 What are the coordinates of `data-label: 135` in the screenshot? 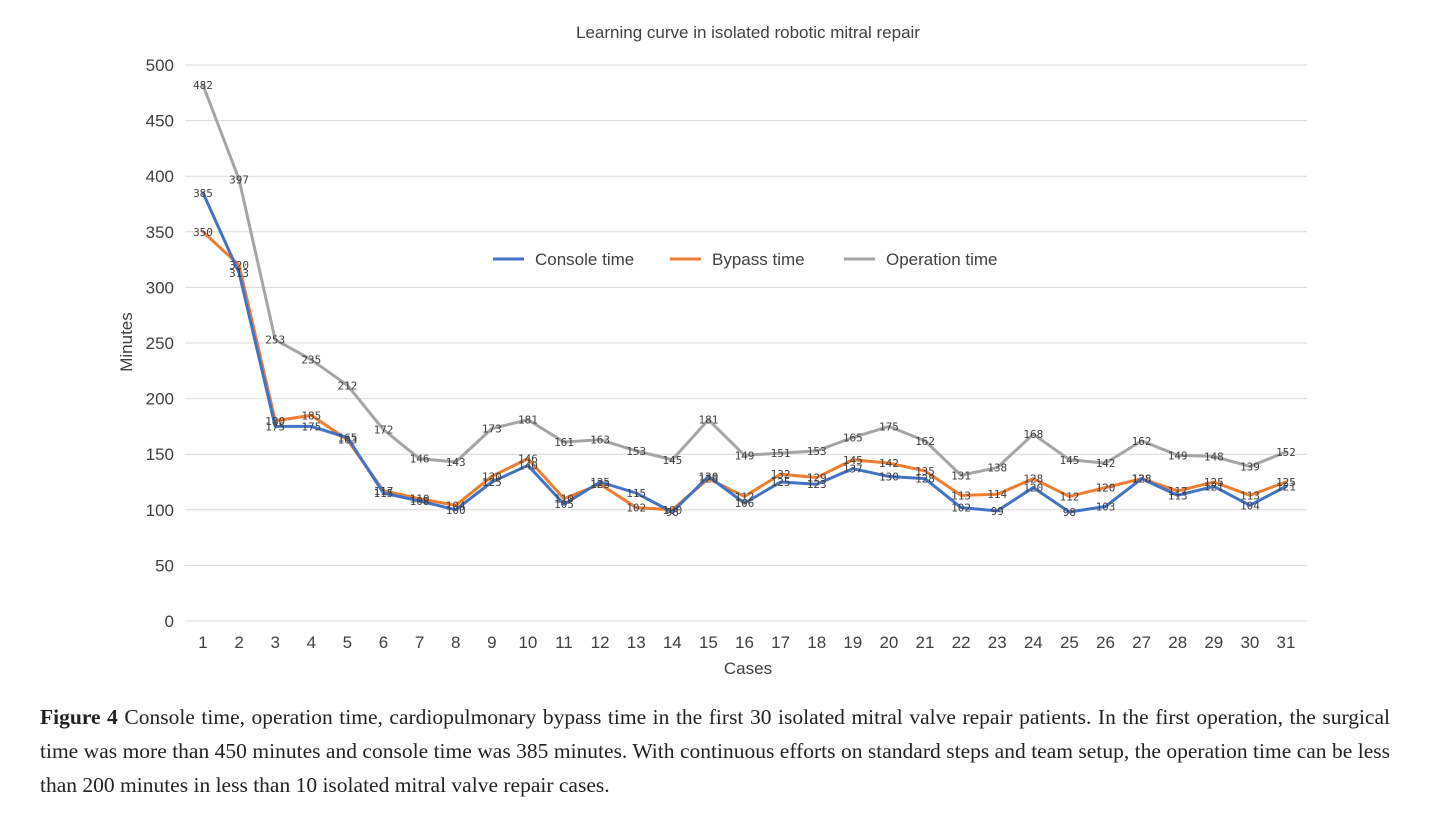 It's located at (925, 471).